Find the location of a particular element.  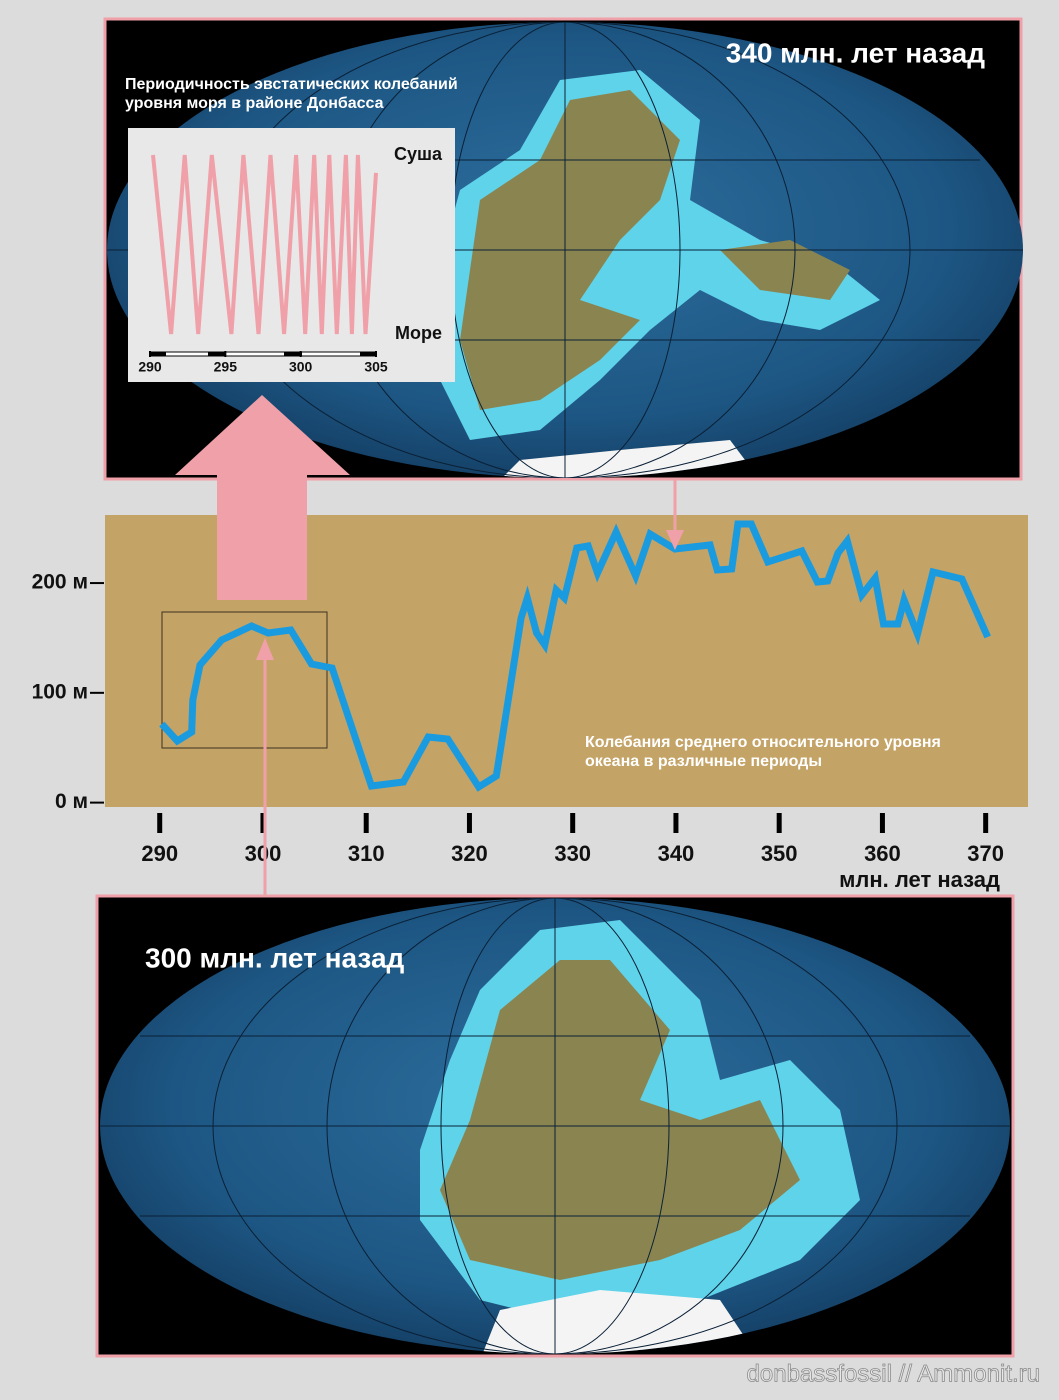

y-tick-label: 0 м is located at coordinates (71, 801).